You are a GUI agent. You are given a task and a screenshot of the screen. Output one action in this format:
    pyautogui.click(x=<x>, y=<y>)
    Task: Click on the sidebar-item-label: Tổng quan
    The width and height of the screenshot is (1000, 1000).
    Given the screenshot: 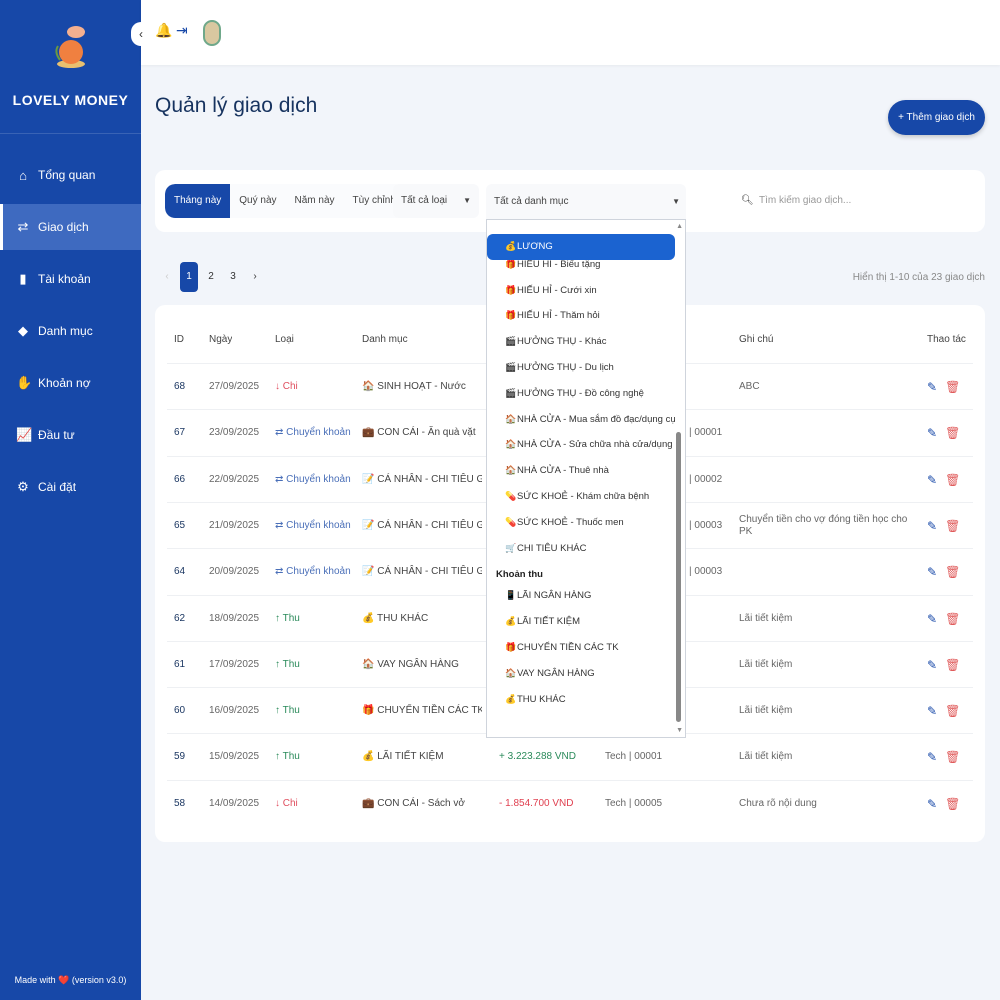 What is the action you would take?
    pyautogui.click(x=67, y=175)
    